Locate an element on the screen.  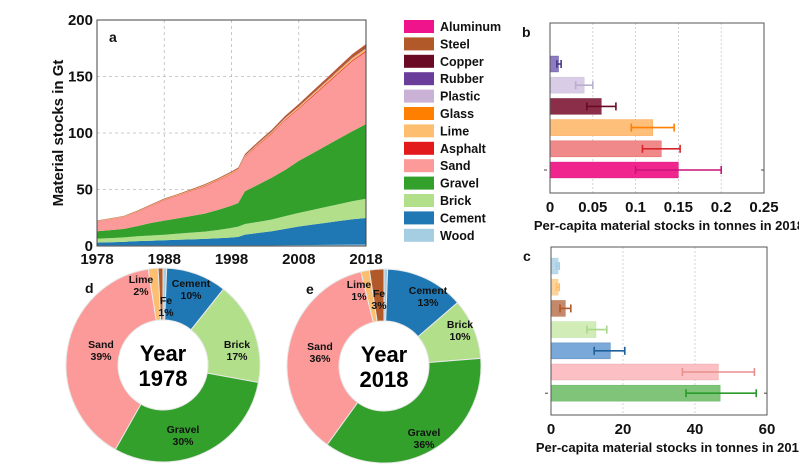
slice-label-line: 2% is located at coordinates (141, 292).